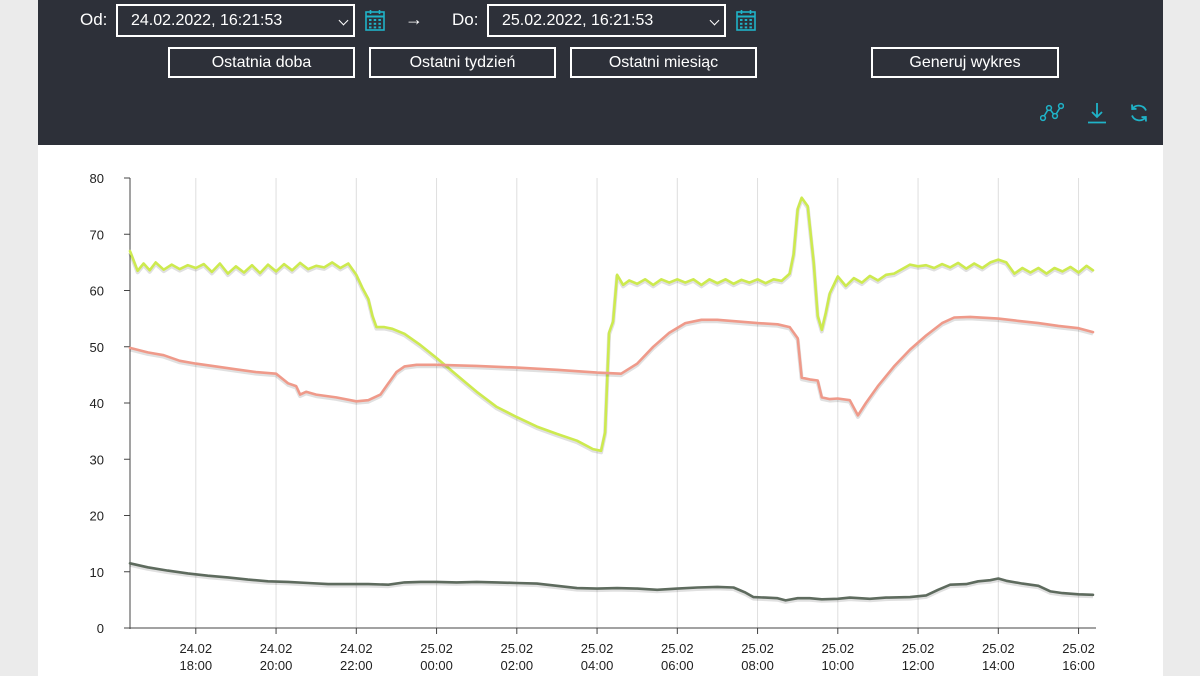 The width and height of the screenshot is (1200, 676). Describe the element at coordinates (436, 665) in the screenshot. I see `x-tick-time: 00:00` at that location.